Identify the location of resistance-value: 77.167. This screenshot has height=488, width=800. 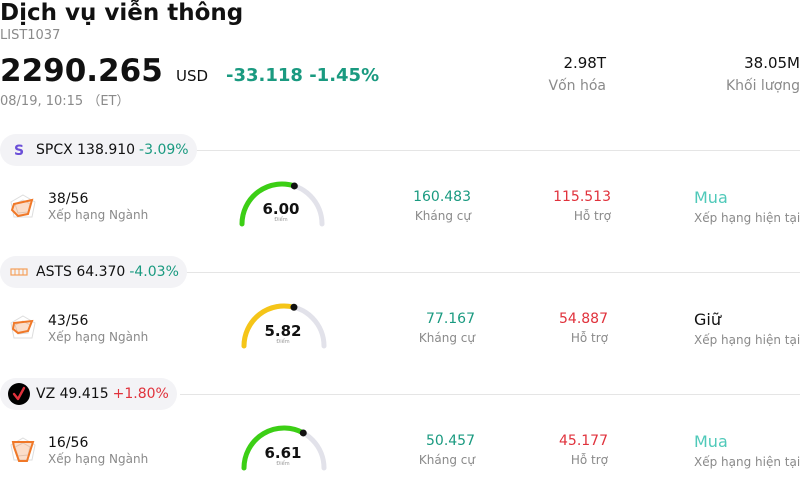
(450, 319).